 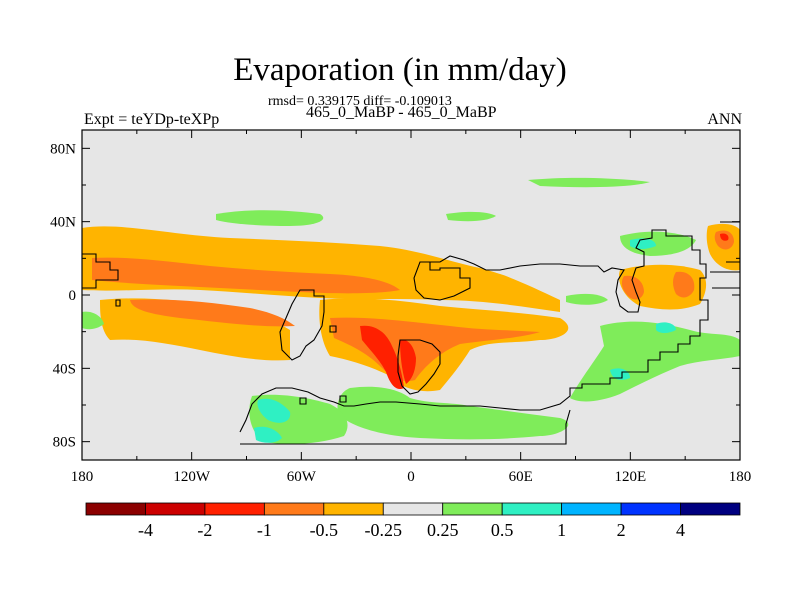 What do you see at coordinates (145, 530) in the screenshot?
I see `colorbar-label: -4` at bounding box center [145, 530].